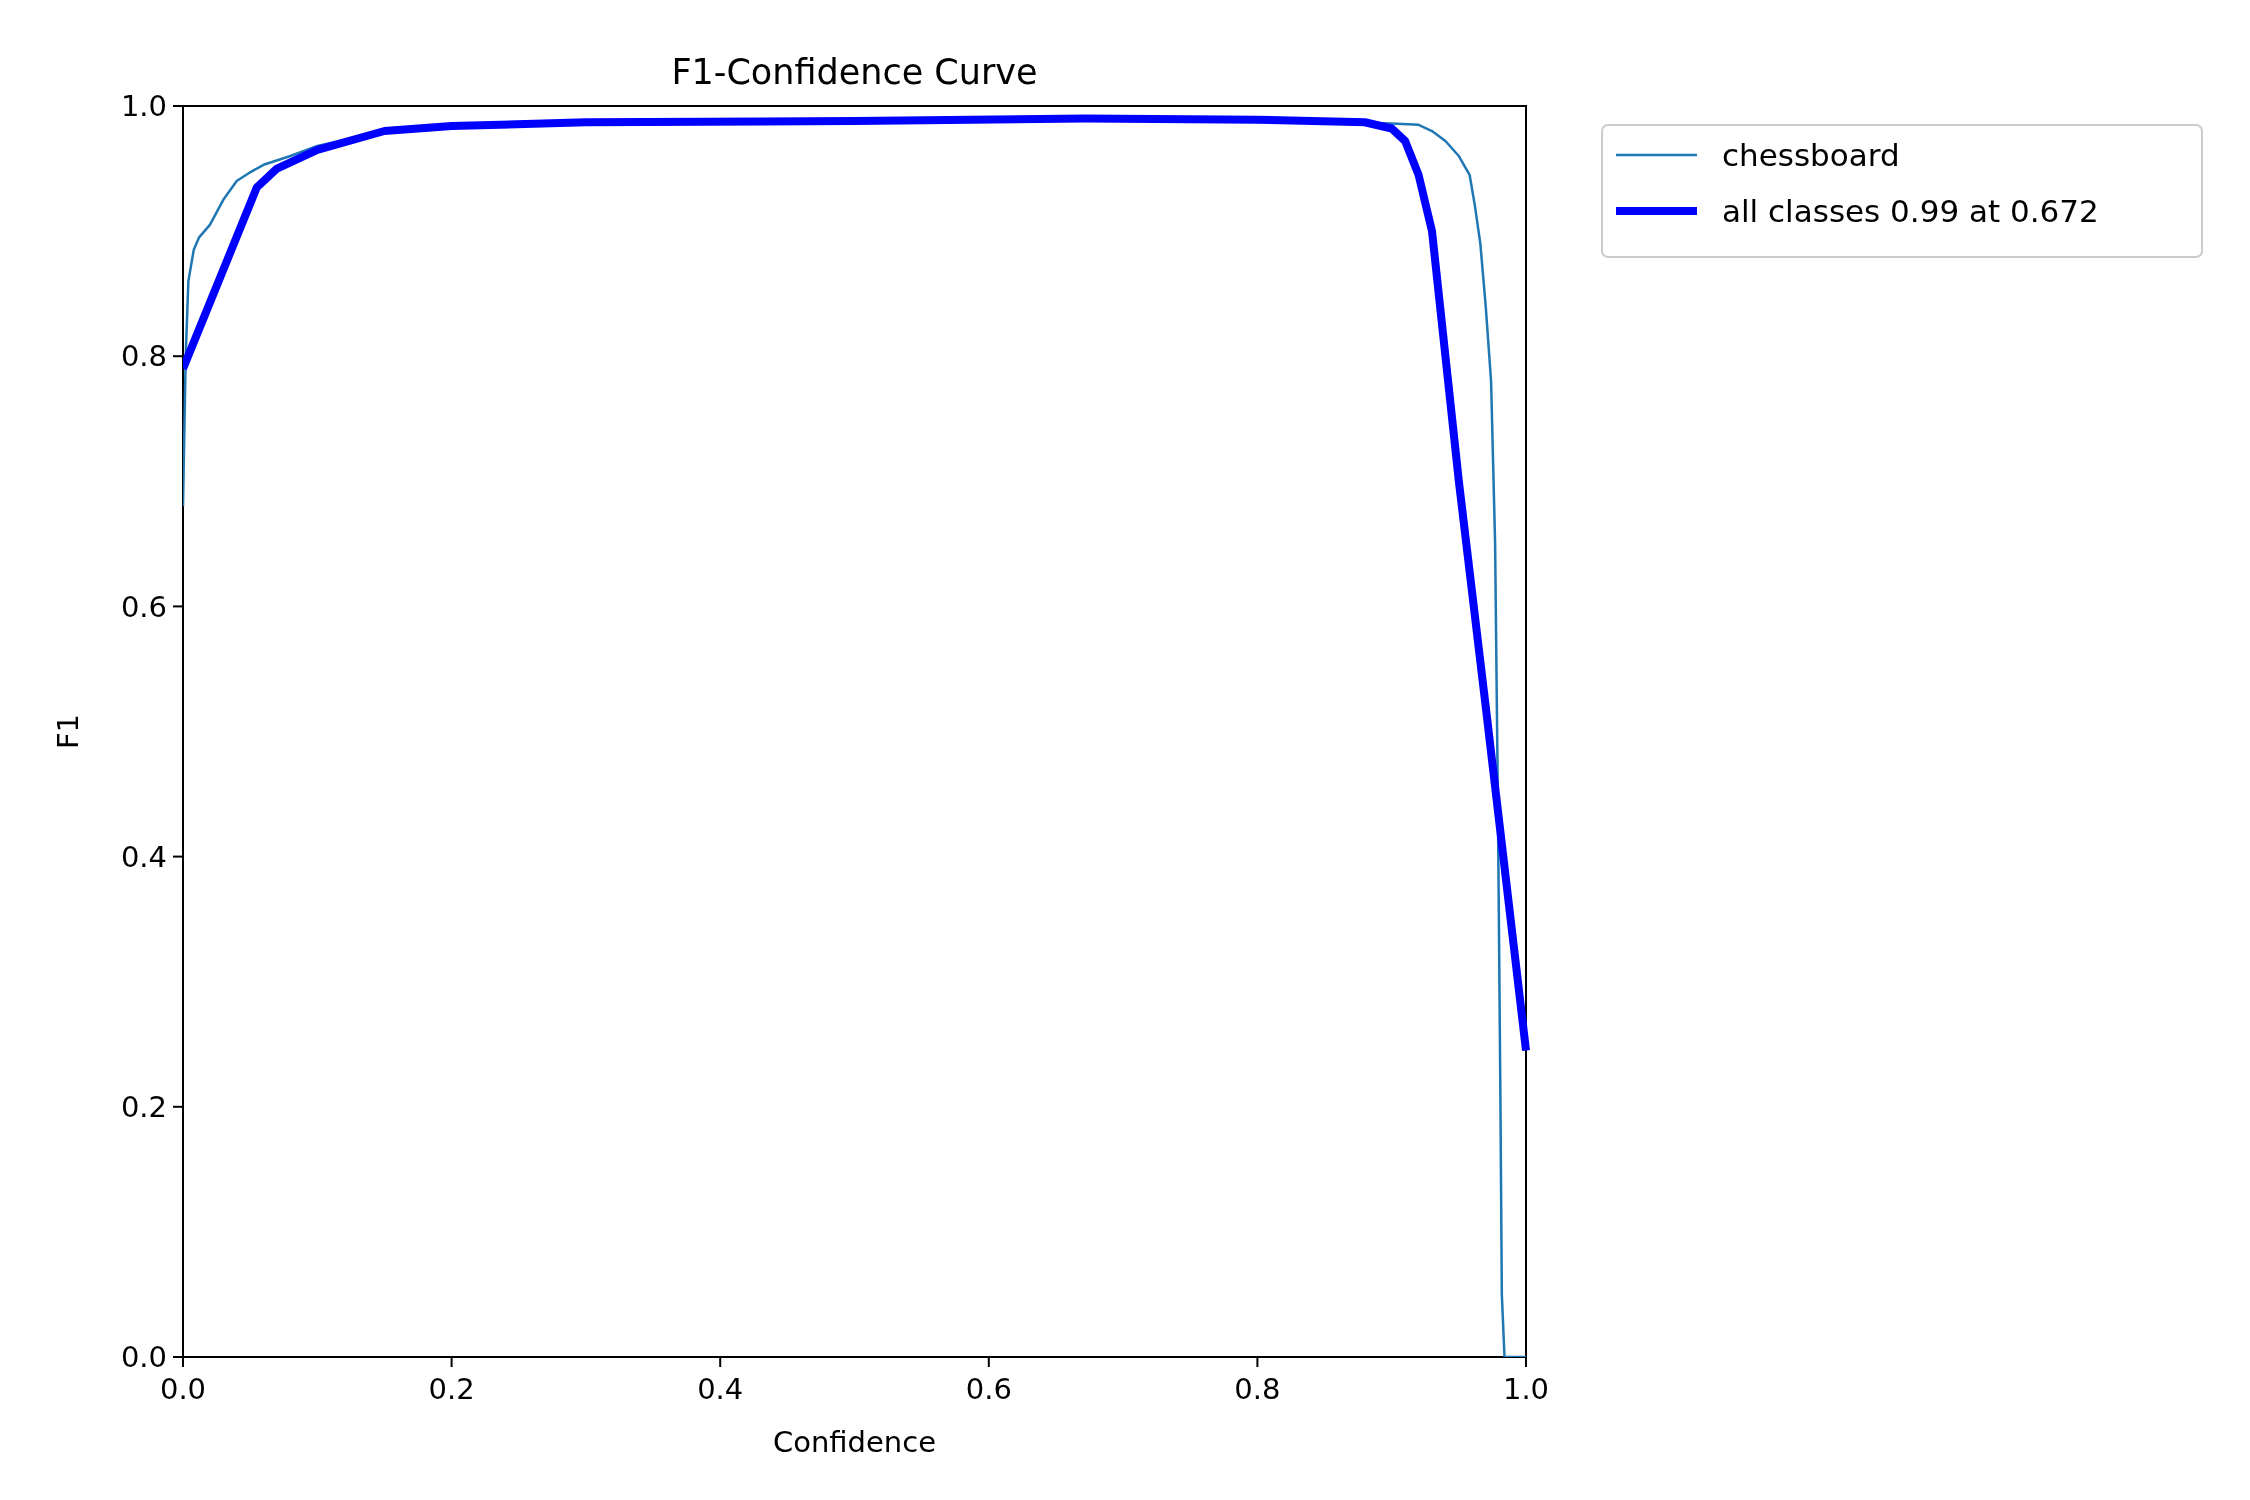 This screenshot has width=2250, height=1500. What do you see at coordinates (143, 856) in the screenshot?
I see `y-tick-label: 0.4` at bounding box center [143, 856].